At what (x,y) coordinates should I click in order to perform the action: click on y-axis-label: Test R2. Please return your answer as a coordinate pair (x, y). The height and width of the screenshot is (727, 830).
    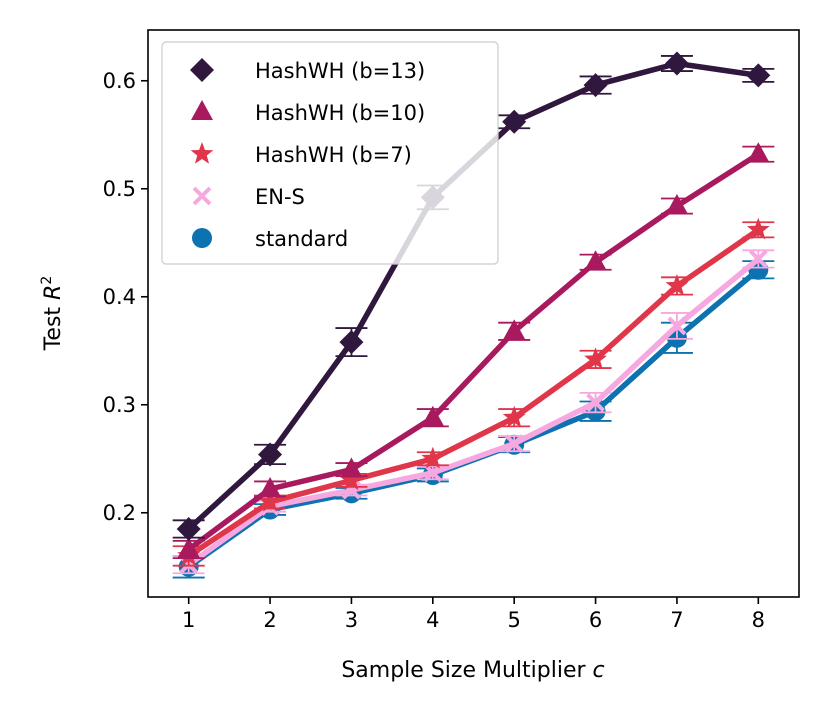
    Looking at the image, I should click on (52, 314).